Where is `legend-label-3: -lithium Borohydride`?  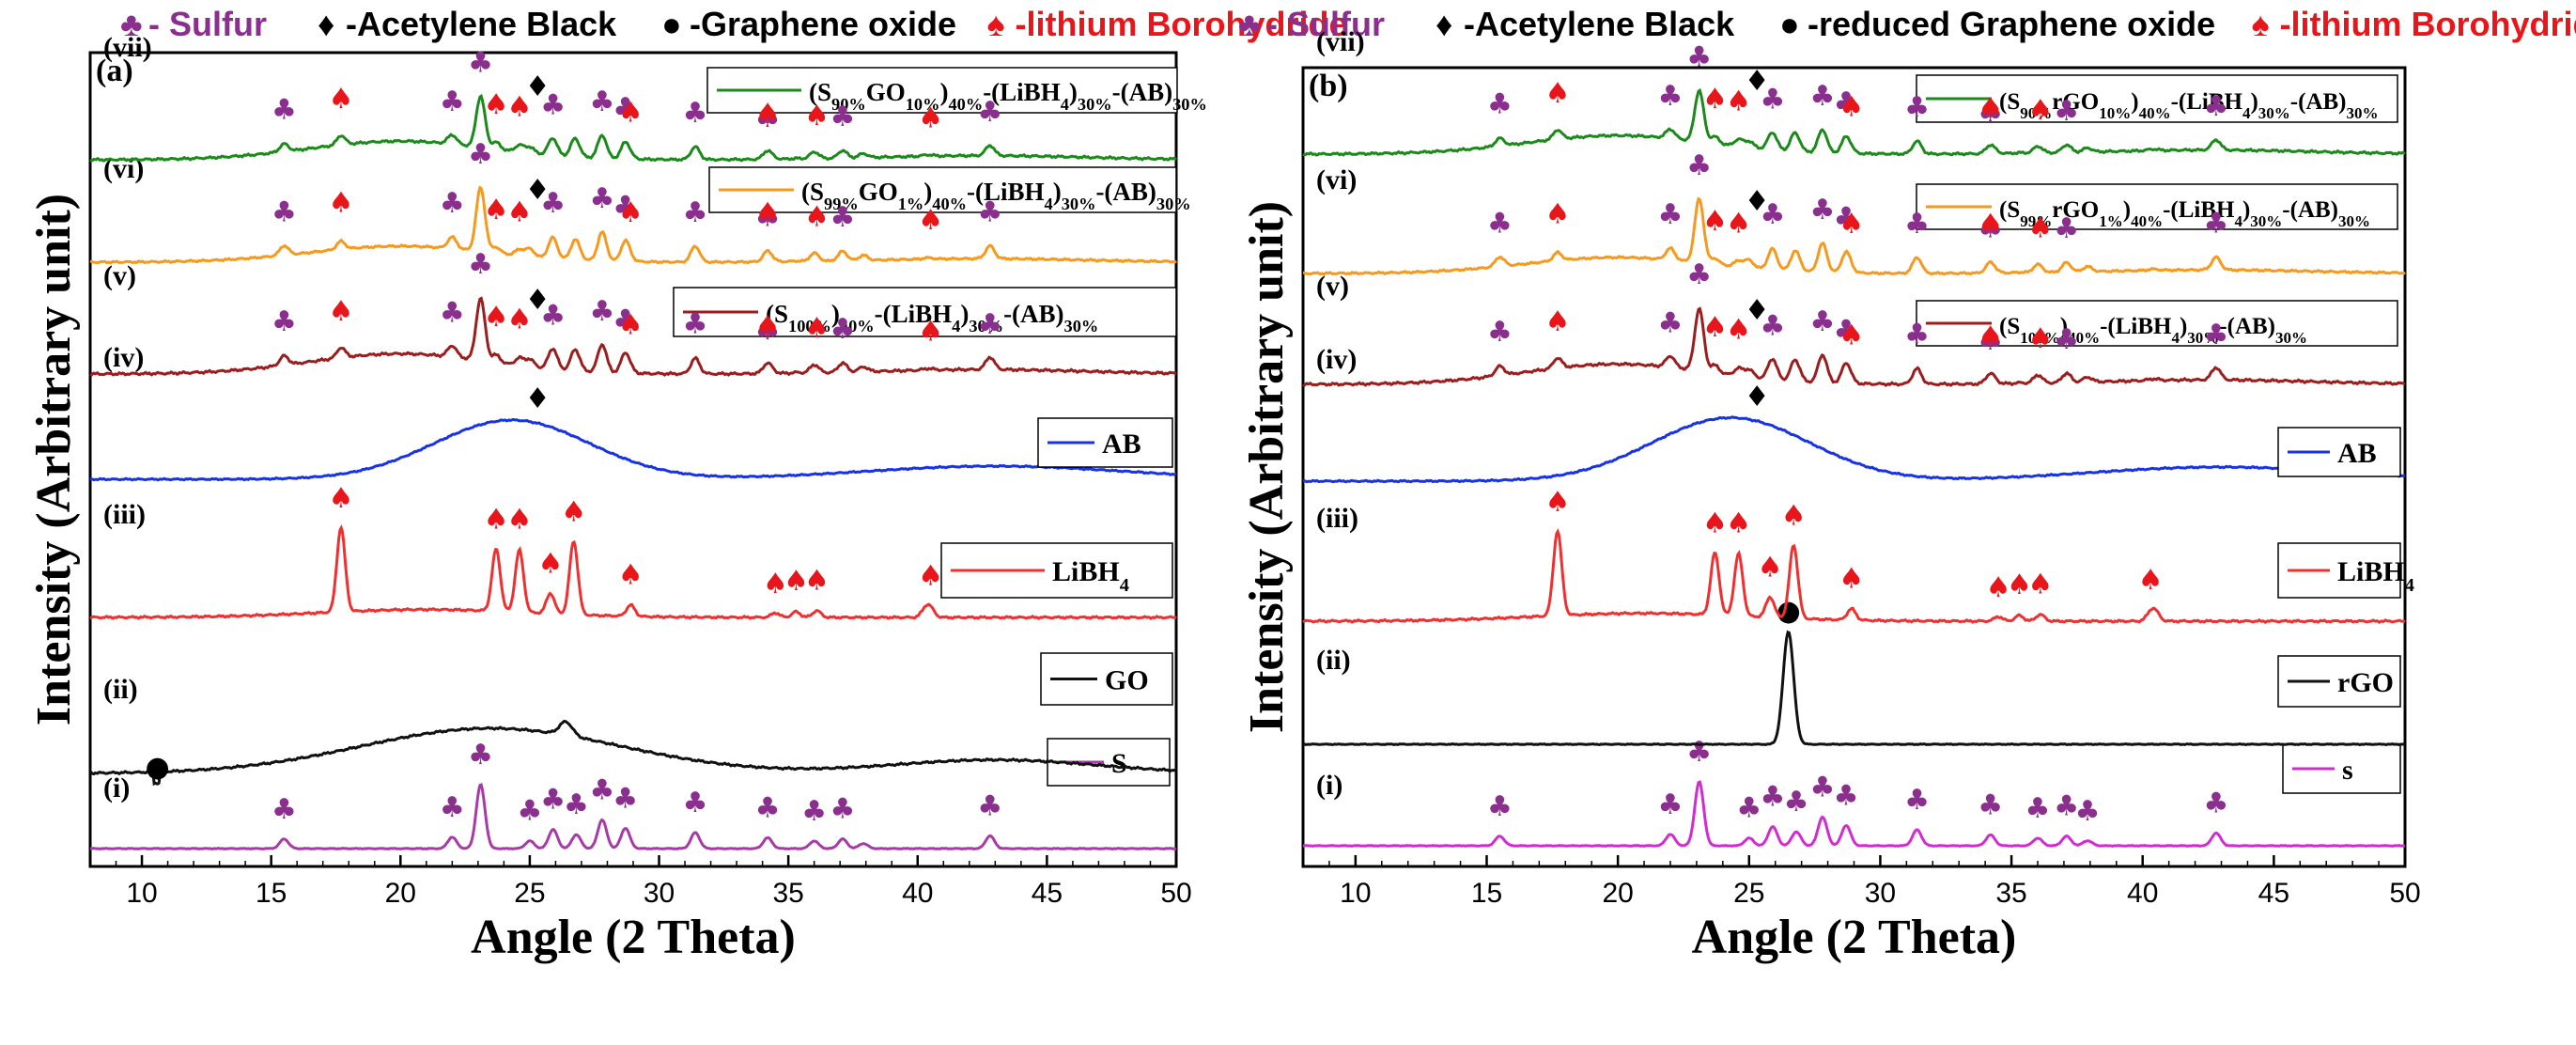 legend-label-3: -lithium Borohydride is located at coordinates (2428, 24).